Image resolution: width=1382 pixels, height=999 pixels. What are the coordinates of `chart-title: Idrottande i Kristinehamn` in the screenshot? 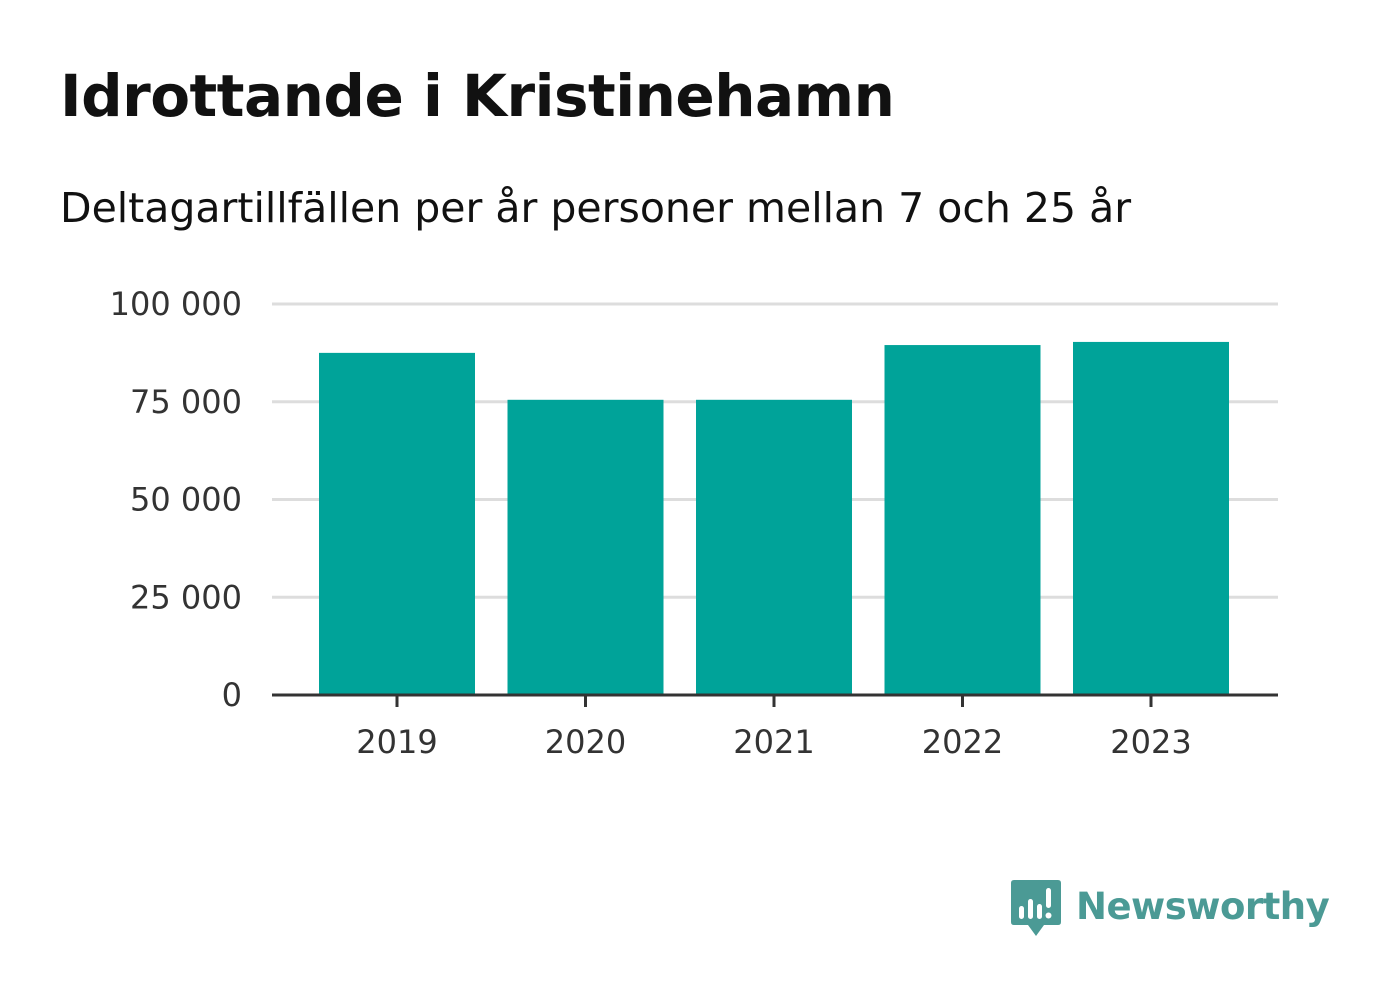 It's located at (477, 96).